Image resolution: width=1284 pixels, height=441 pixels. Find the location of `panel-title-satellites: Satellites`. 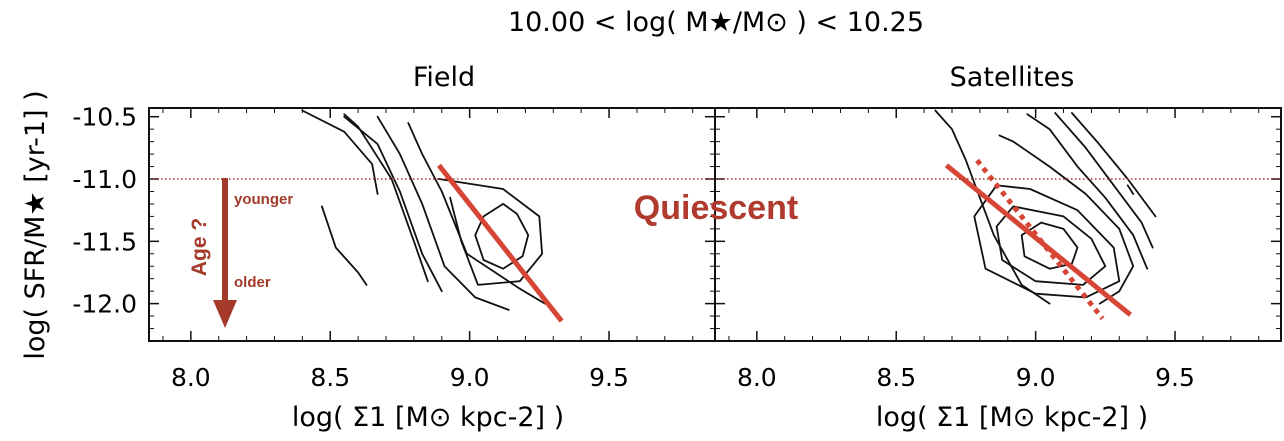

panel-title-satellites: Satellites is located at coordinates (1012, 77).